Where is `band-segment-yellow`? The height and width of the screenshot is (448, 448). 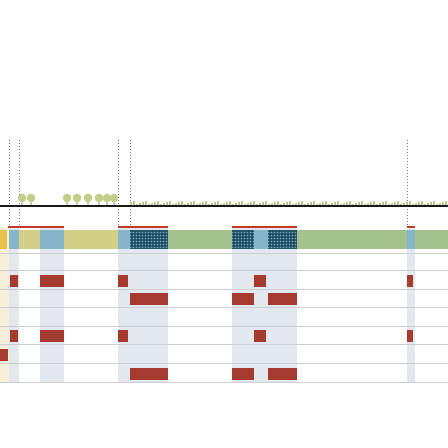
band-segment-yellow is located at coordinates (91, 239).